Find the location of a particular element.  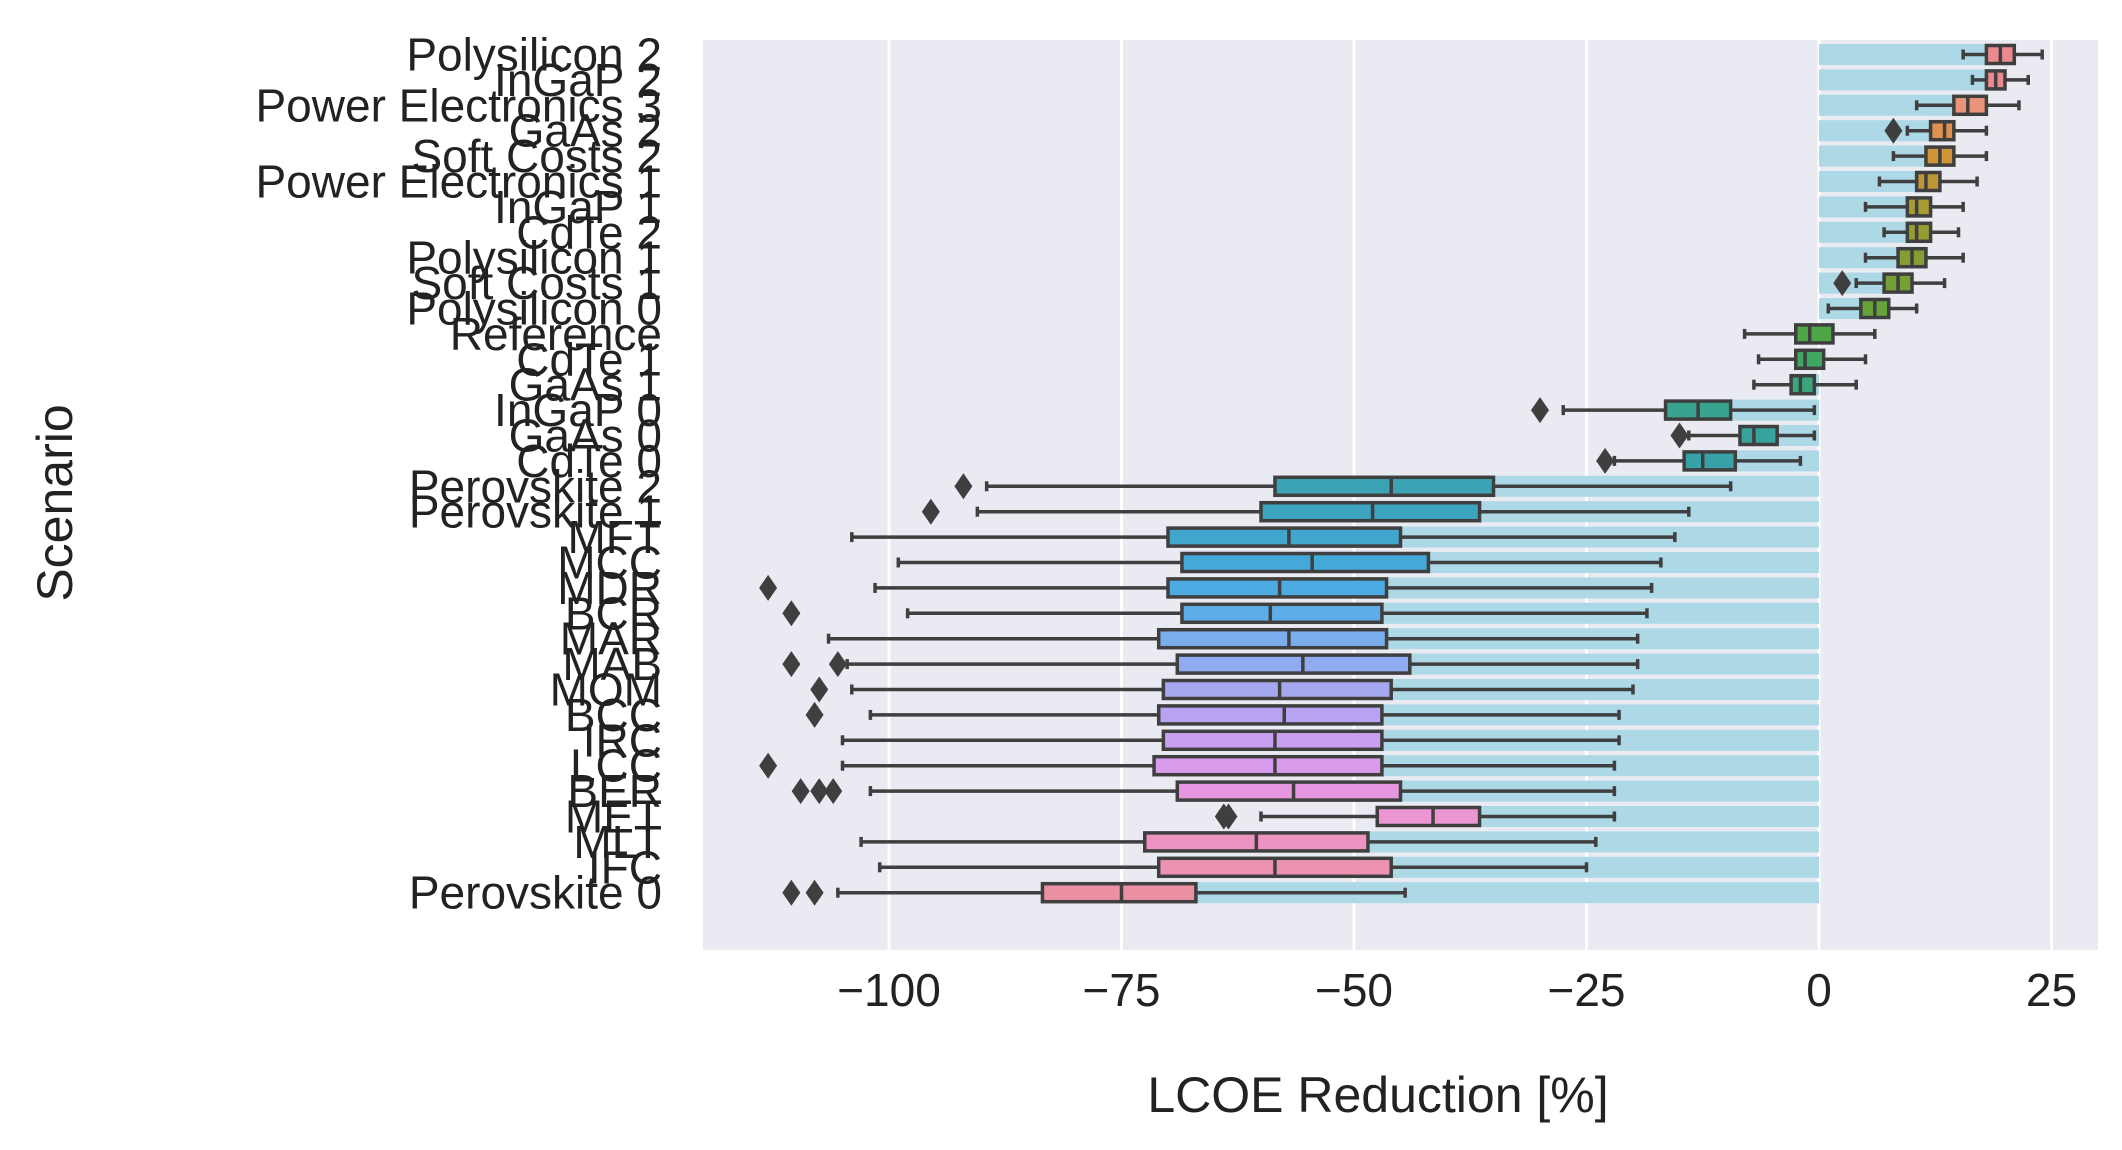

x-axis-title: LCOE Reduction [%] is located at coordinates (1377, 1095).